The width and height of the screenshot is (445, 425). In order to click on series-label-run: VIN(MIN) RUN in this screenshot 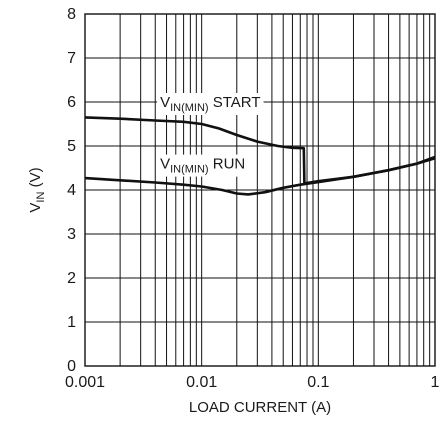, I will do `click(202, 166)`.